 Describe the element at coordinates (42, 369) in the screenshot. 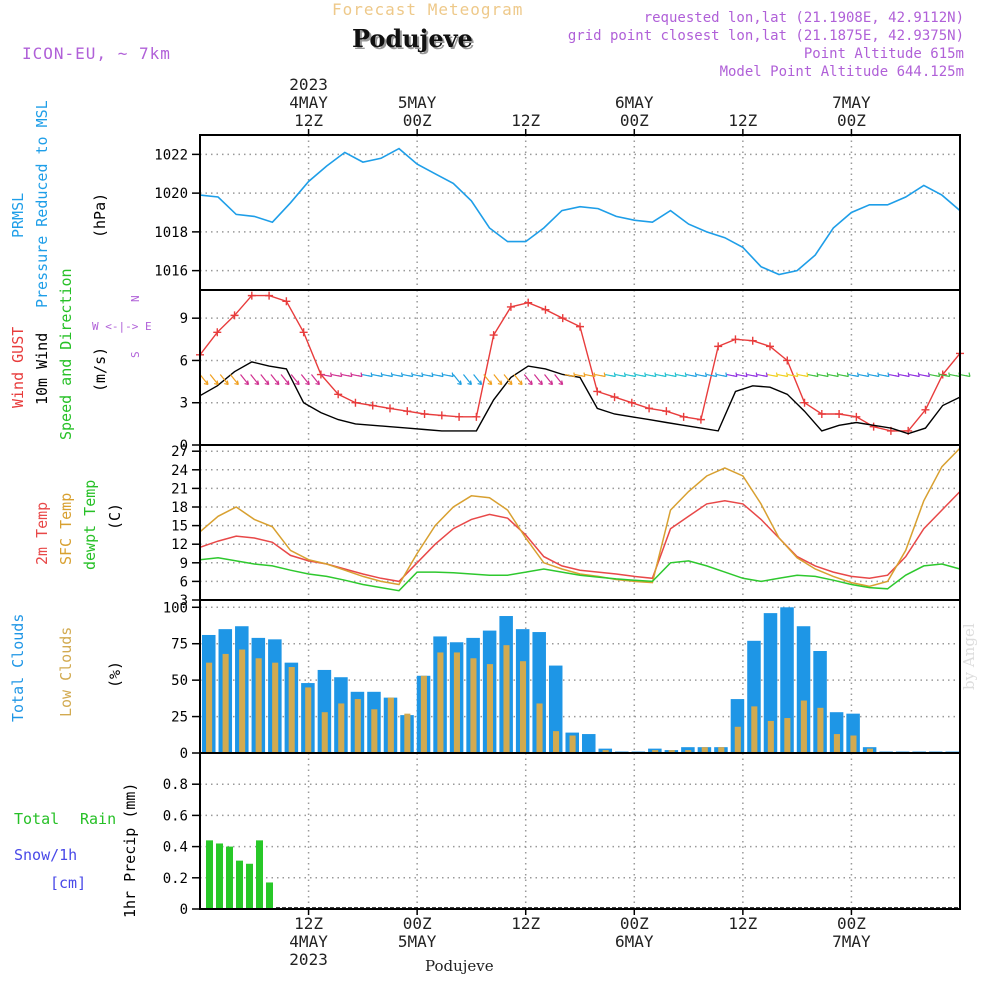

I see `wind-label: 10m Wind` at that location.